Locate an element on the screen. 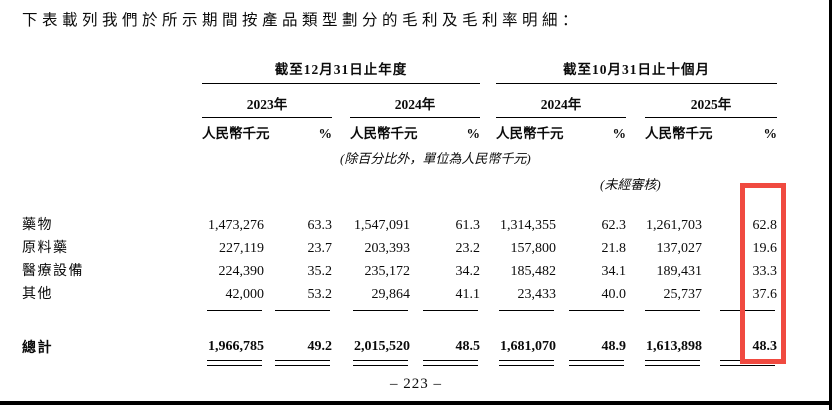 The width and height of the screenshot is (832, 410). amount-cell: 42,000 is located at coordinates (245, 294).